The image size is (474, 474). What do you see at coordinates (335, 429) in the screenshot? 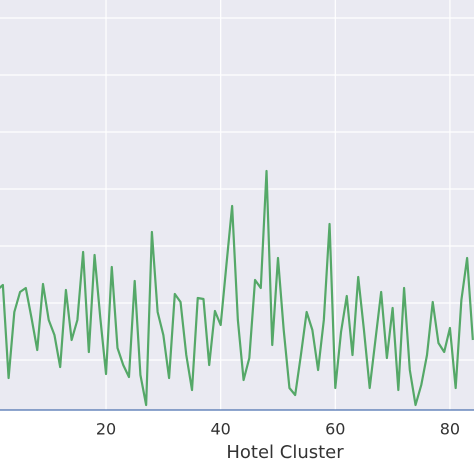
I see `x-tick-label: 60` at bounding box center [335, 429].